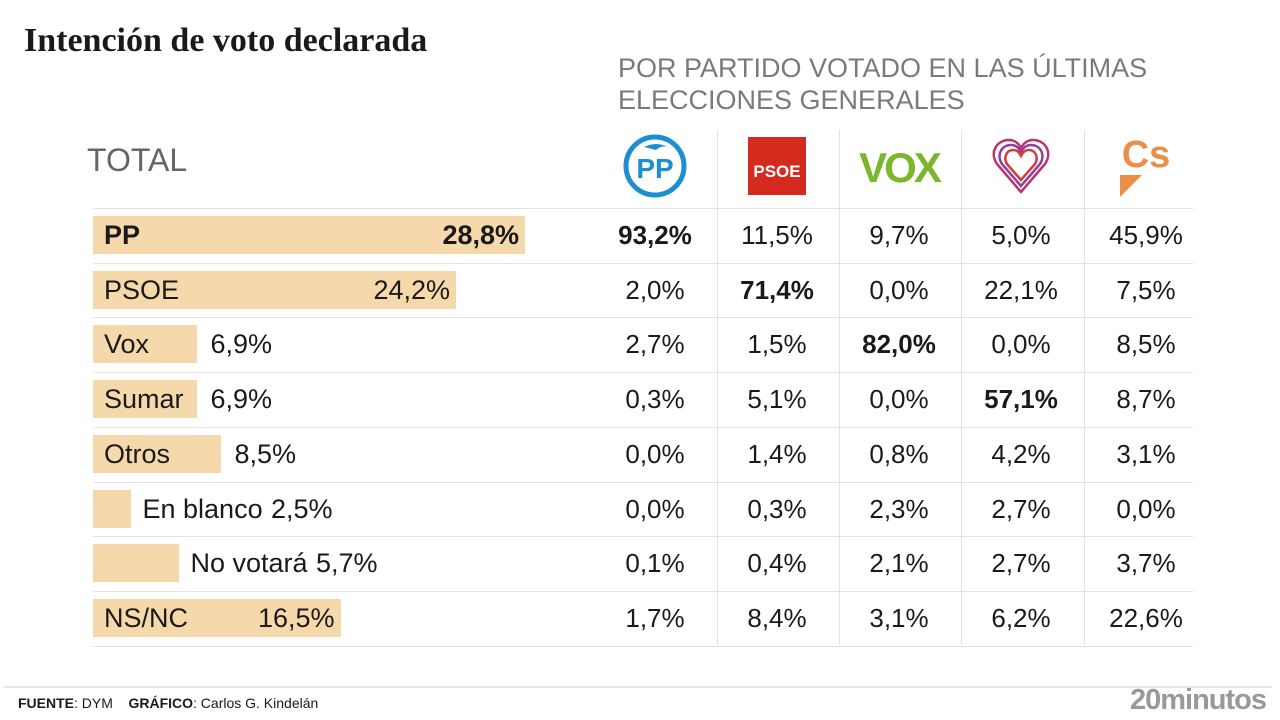 The height and width of the screenshot is (720, 1280). I want to click on total-value: 16,5%, so click(296, 617).